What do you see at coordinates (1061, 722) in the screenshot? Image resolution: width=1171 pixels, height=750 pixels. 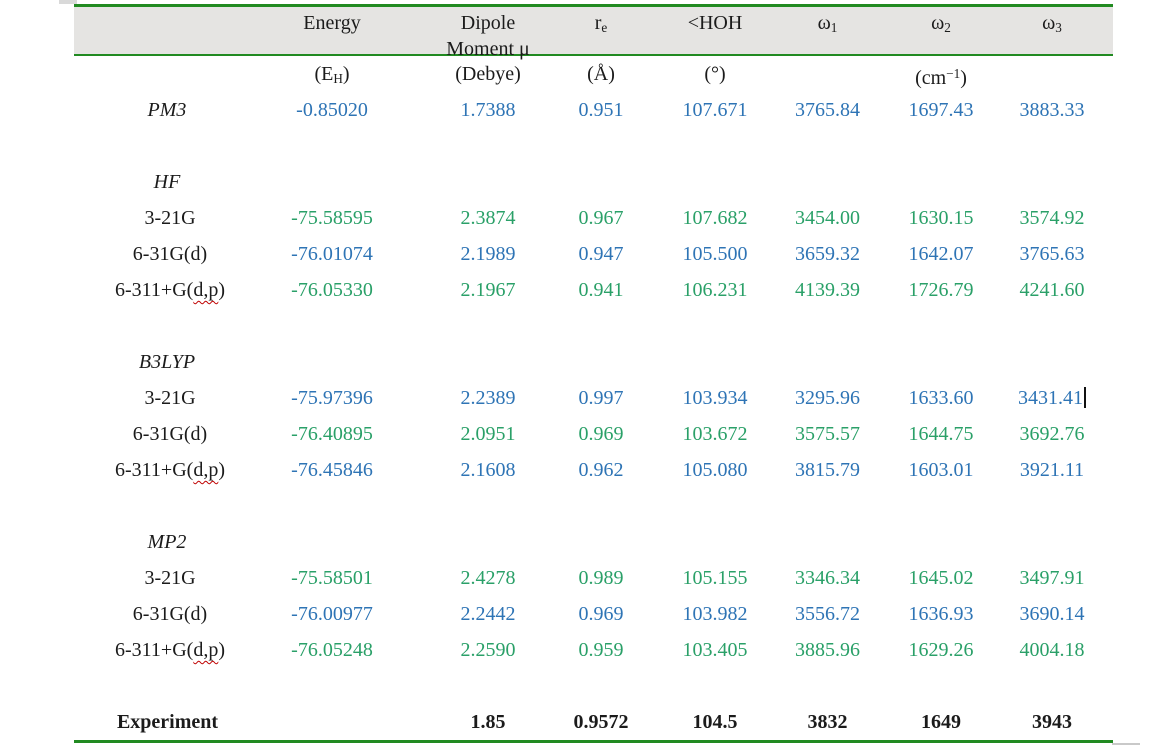 I see `cell-omega3: 3943` at bounding box center [1061, 722].